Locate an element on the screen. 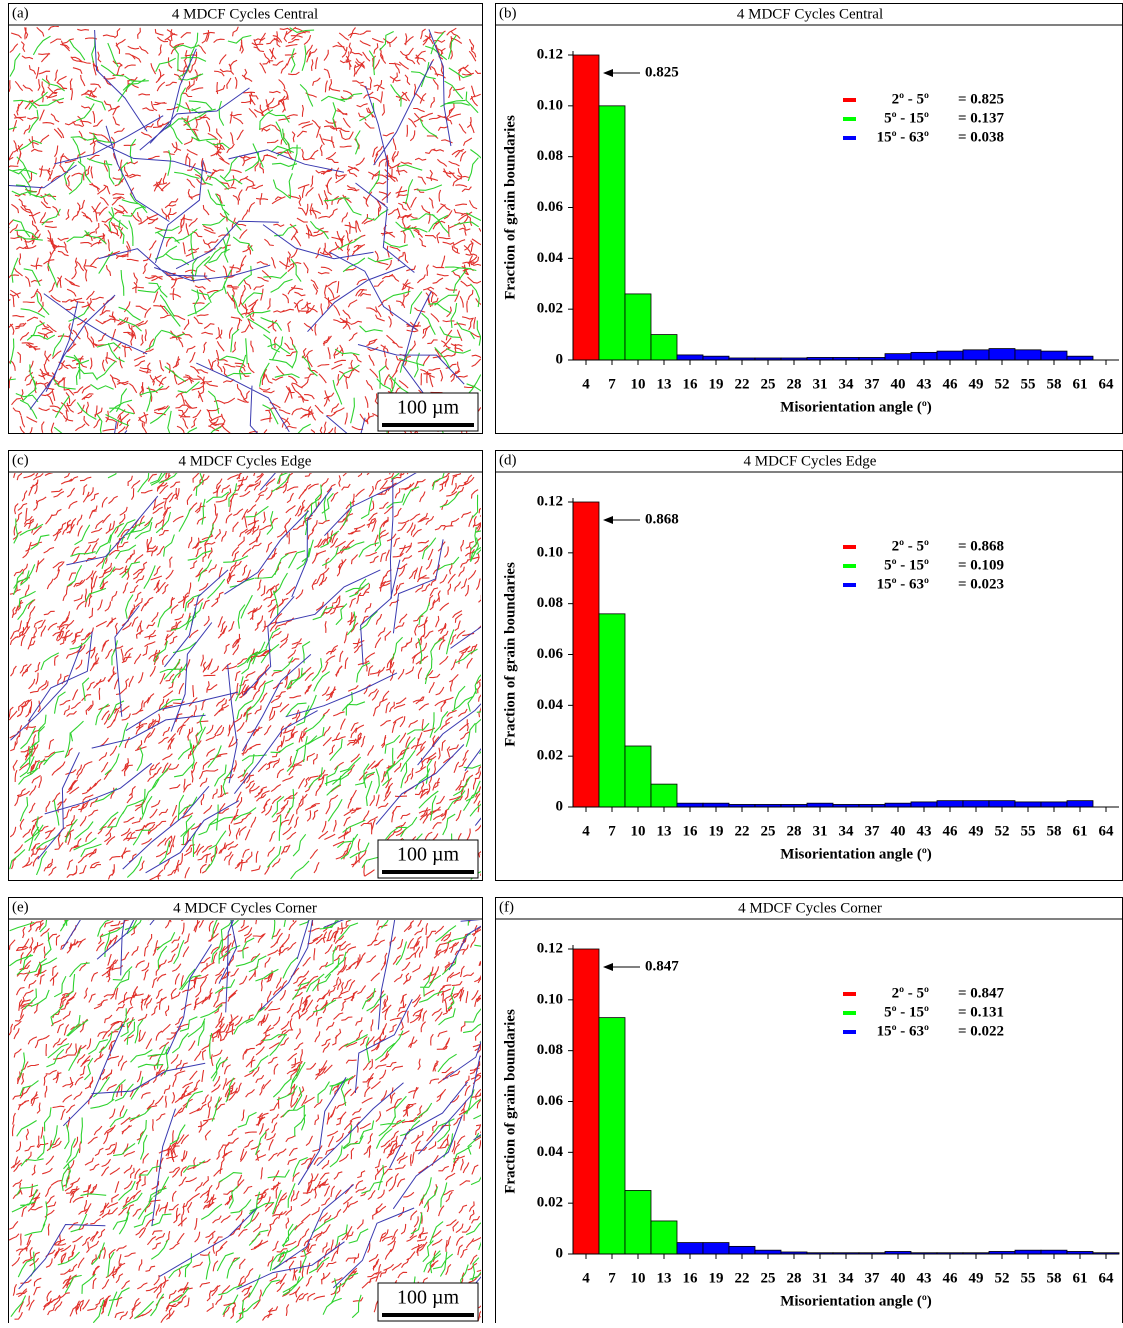 This screenshot has width=1123, height=1328. legend-value: = 0.847 is located at coordinates (981, 993).